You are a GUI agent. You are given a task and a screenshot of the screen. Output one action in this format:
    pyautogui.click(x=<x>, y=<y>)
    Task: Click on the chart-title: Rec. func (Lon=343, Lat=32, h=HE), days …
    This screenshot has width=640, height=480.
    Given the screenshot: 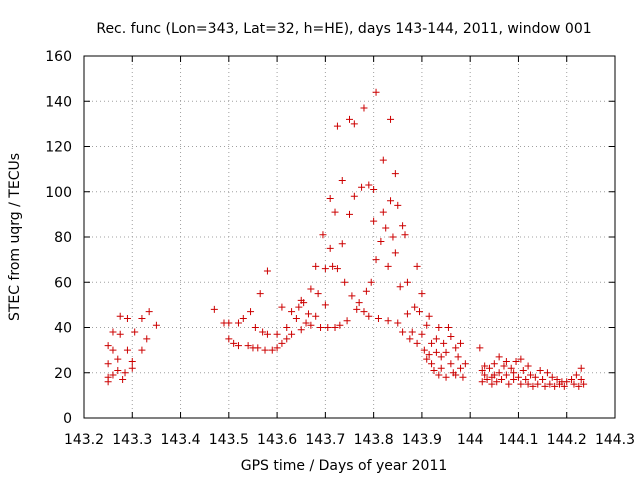 What is the action you would take?
    pyautogui.click(x=343, y=29)
    